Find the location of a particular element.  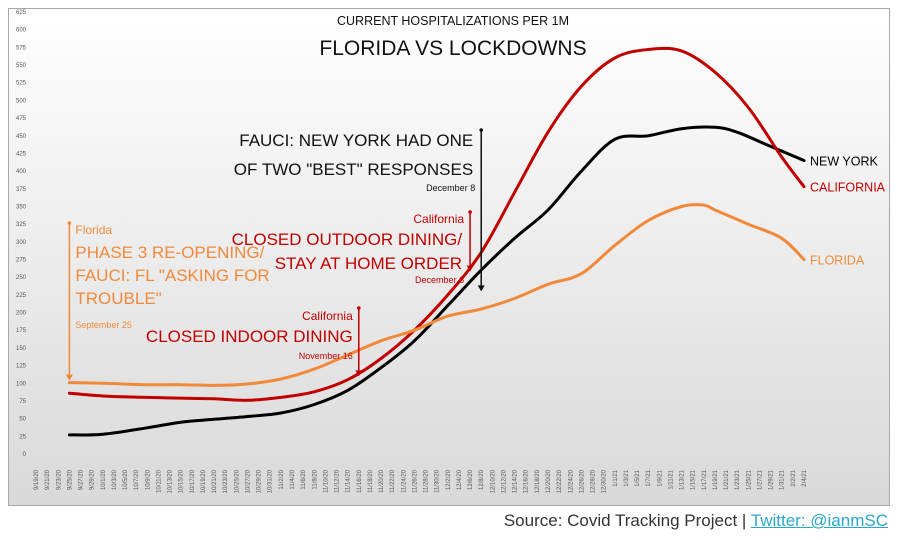

x-tick-label: 10/7/20 is located at coordinates (137, 479).